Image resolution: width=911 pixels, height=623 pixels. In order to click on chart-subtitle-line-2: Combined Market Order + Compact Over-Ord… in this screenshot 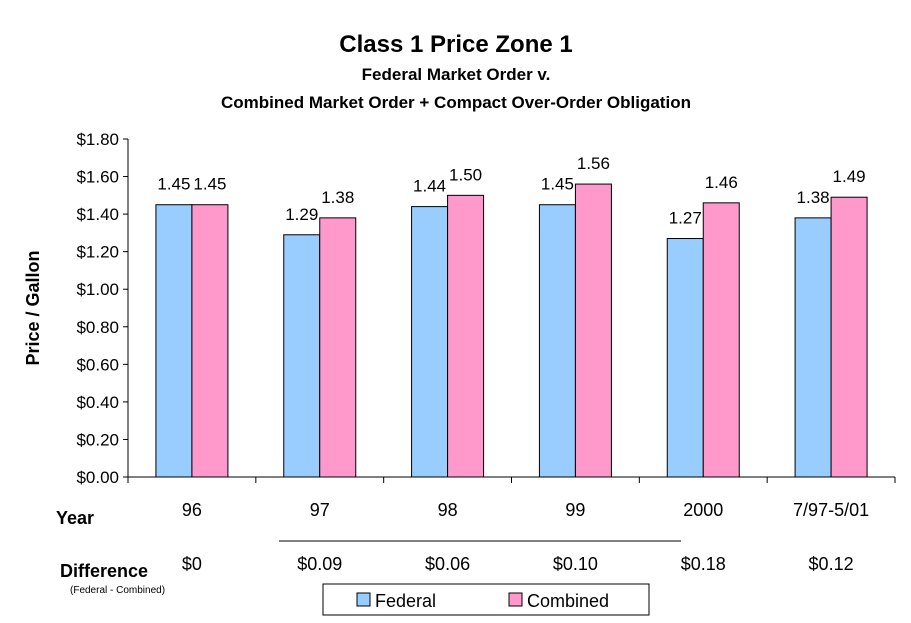, I will do `click(456, 102)`.